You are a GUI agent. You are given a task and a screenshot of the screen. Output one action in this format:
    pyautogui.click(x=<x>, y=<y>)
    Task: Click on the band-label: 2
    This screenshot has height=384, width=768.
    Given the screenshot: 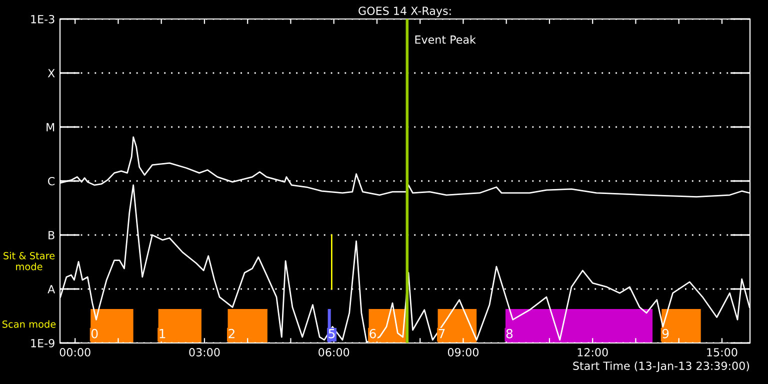 What is the action you would take?
    pyautogui.click(x=231, y=333)
    